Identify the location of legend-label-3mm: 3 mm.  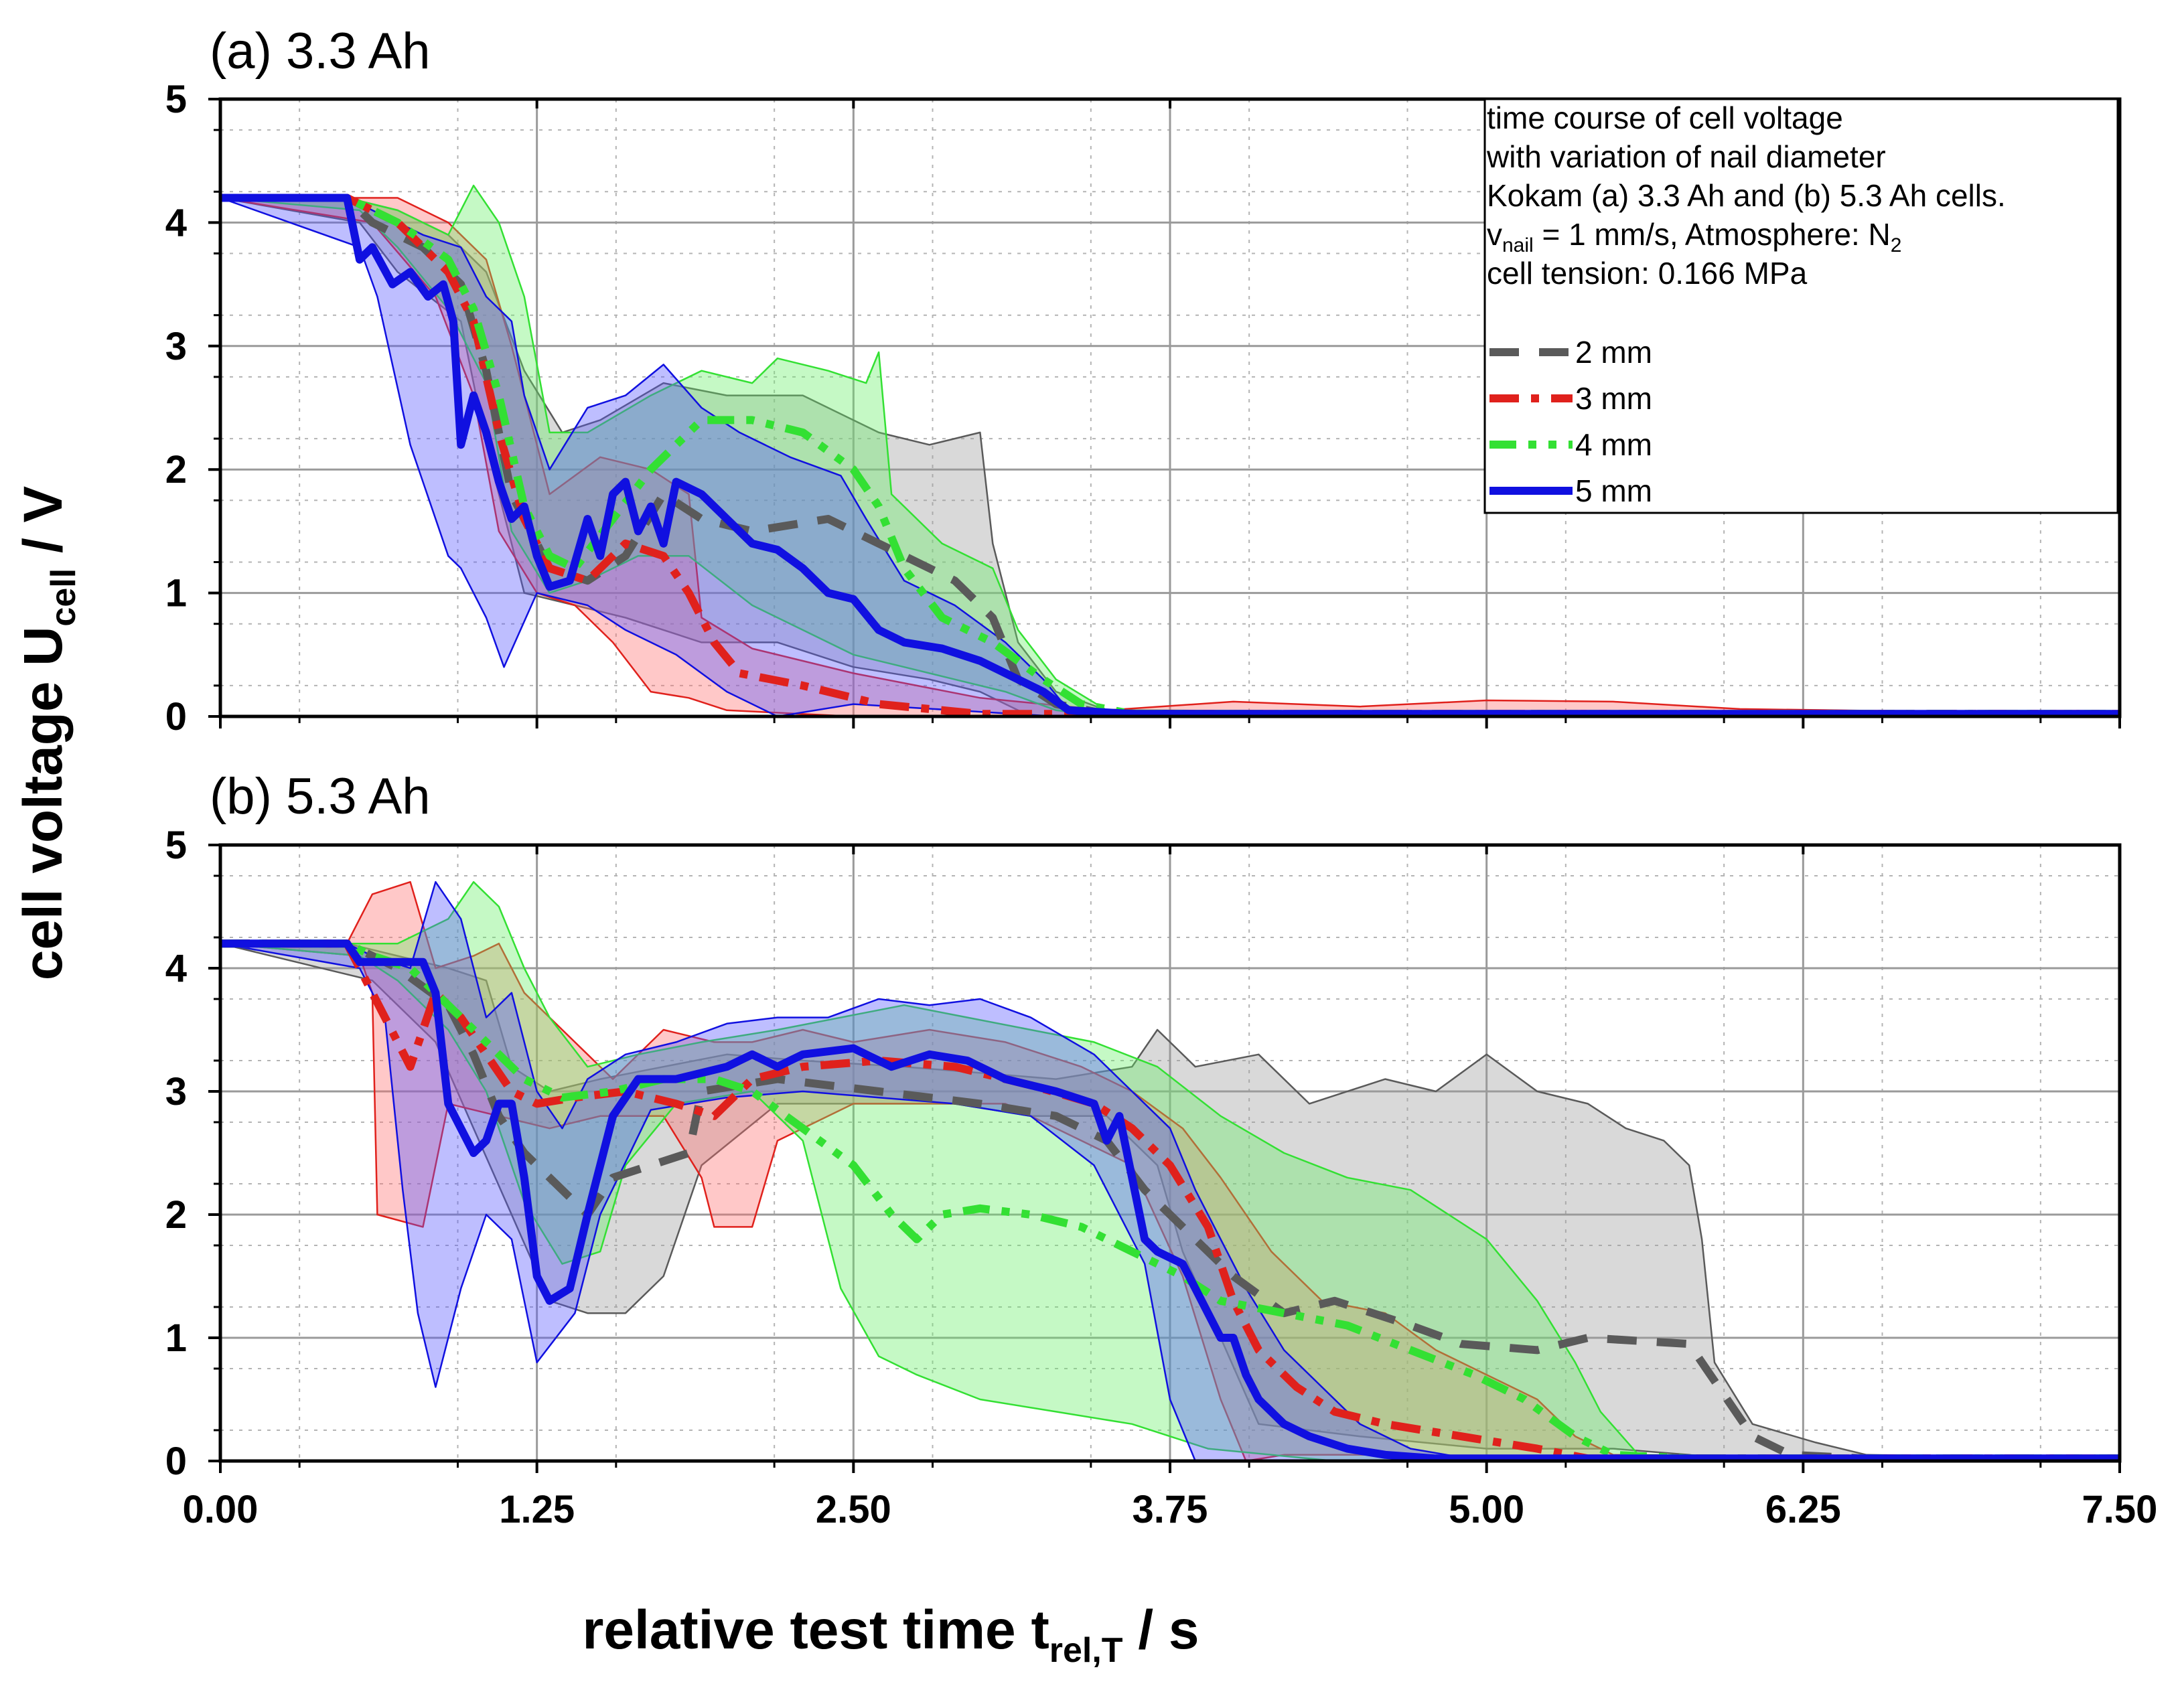
(1613, 398).